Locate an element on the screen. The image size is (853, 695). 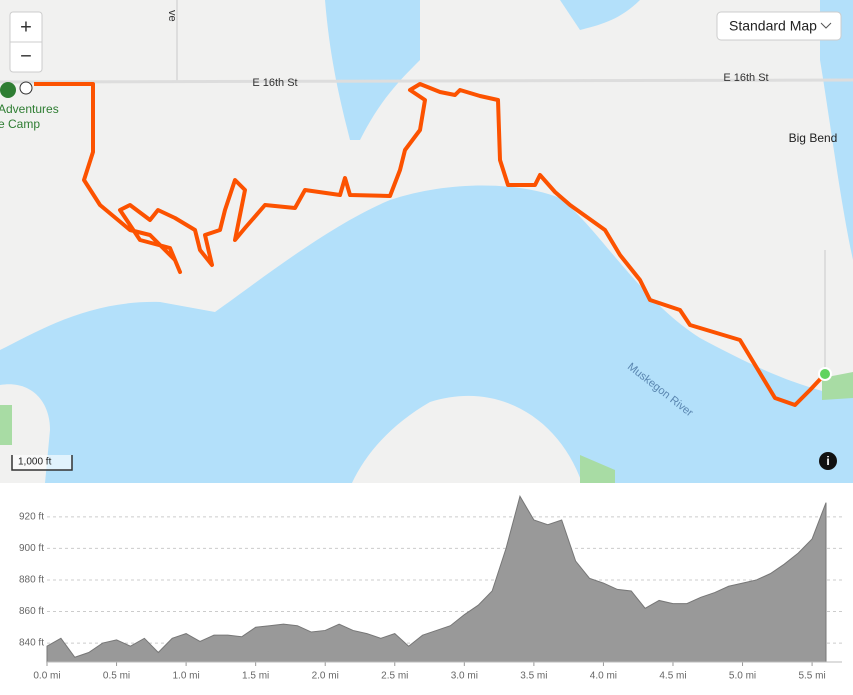
channel is located at coordinates (836, 130).